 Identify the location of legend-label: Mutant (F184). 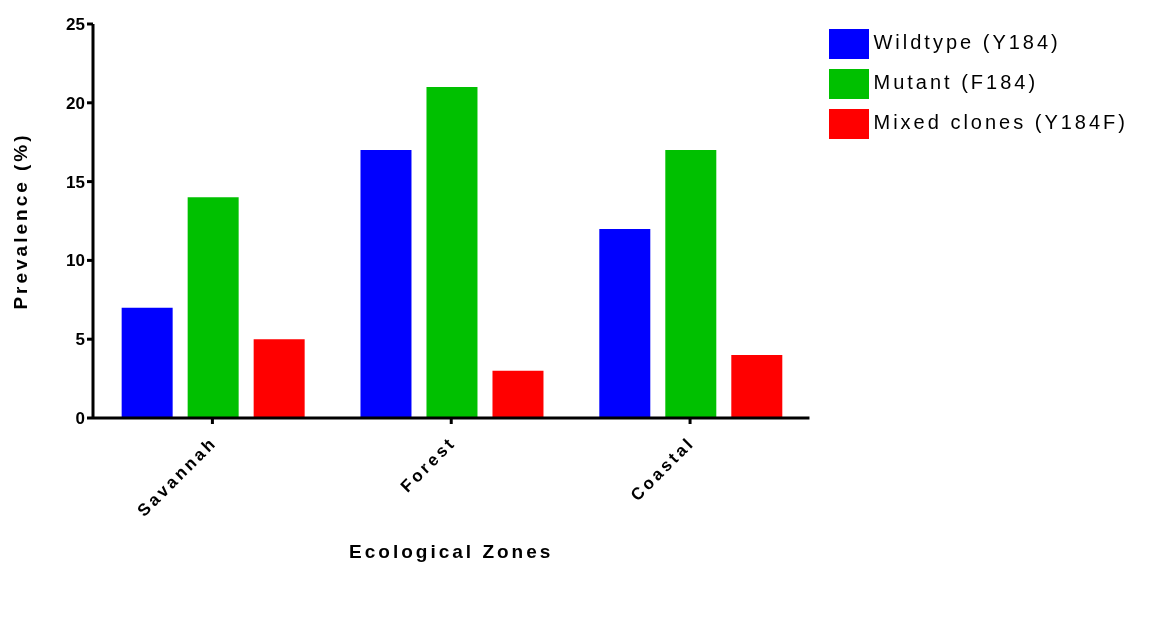
(956, 82).